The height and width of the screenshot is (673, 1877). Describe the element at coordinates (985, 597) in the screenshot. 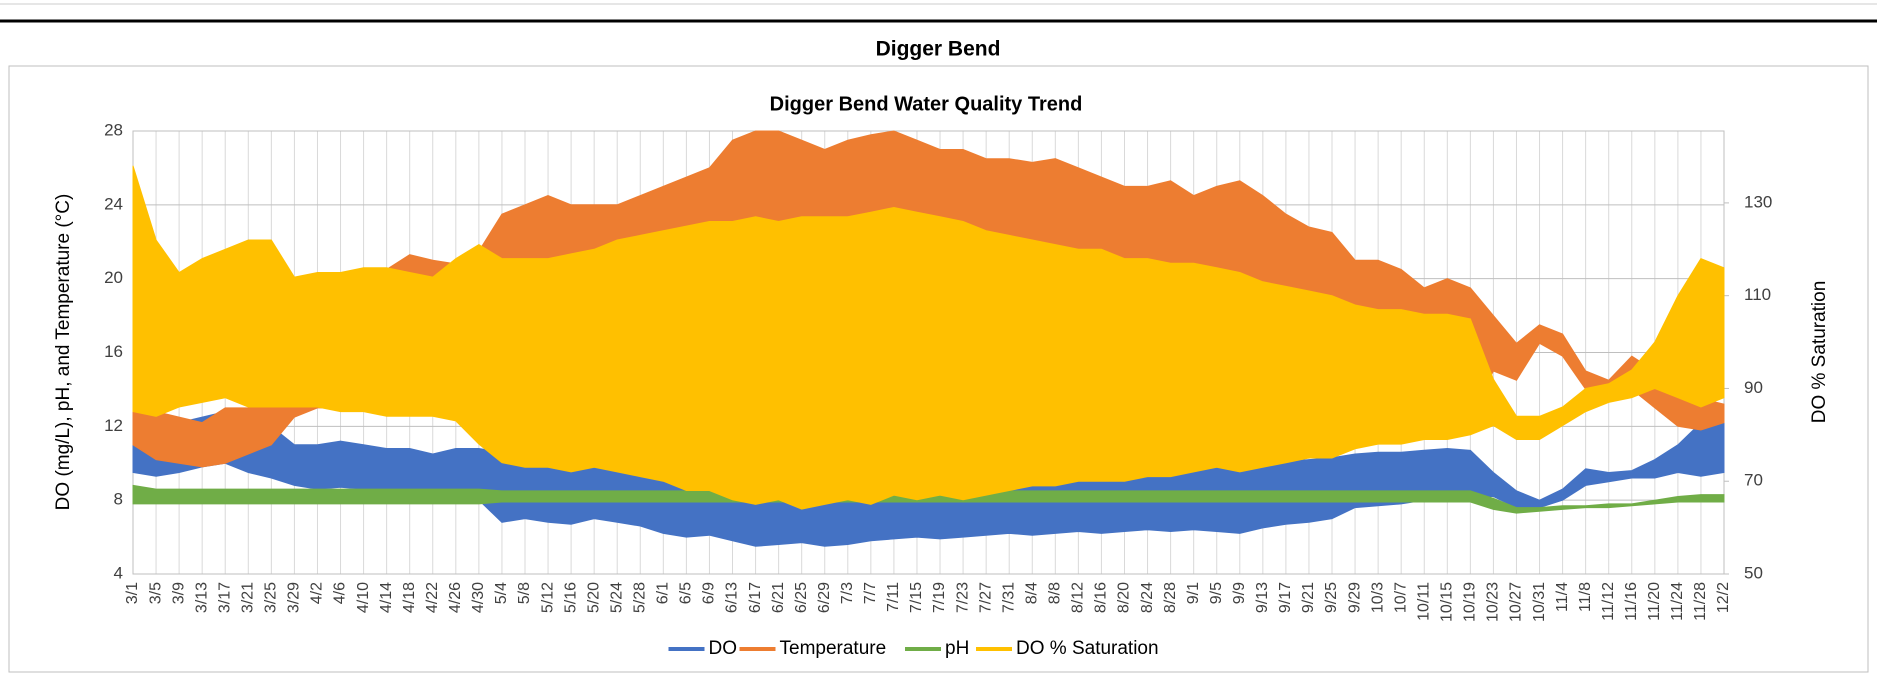

I see `x-tick-label: 7/27` at that location.